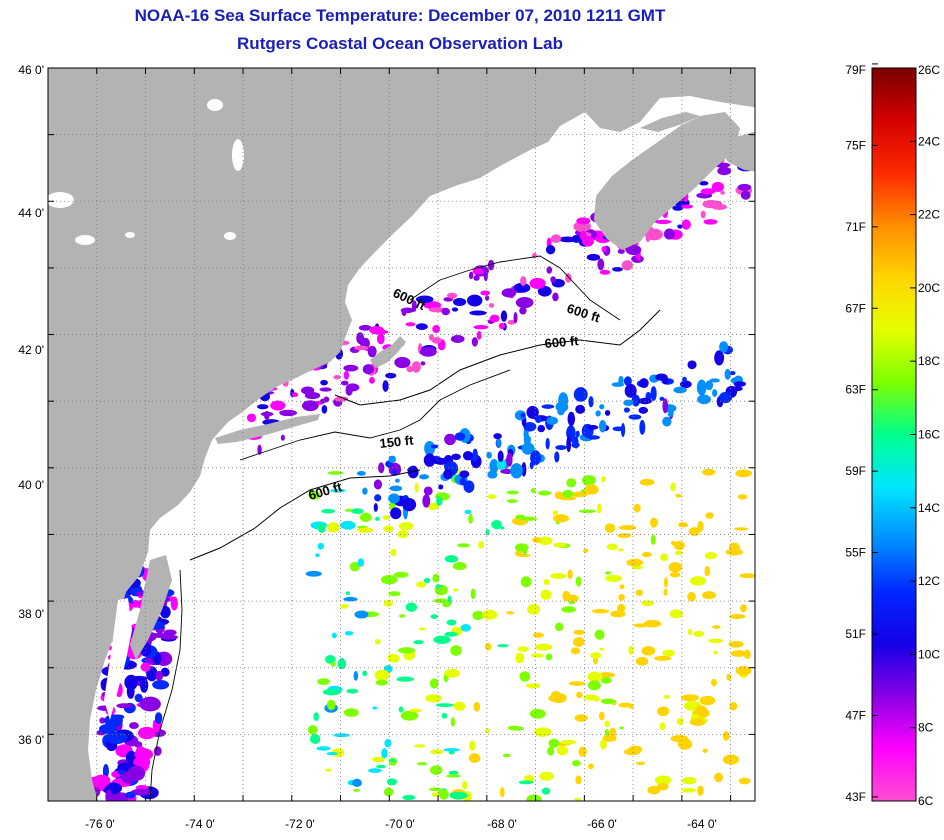  I want to click on celsius-label: 16C, so click(929, 435).